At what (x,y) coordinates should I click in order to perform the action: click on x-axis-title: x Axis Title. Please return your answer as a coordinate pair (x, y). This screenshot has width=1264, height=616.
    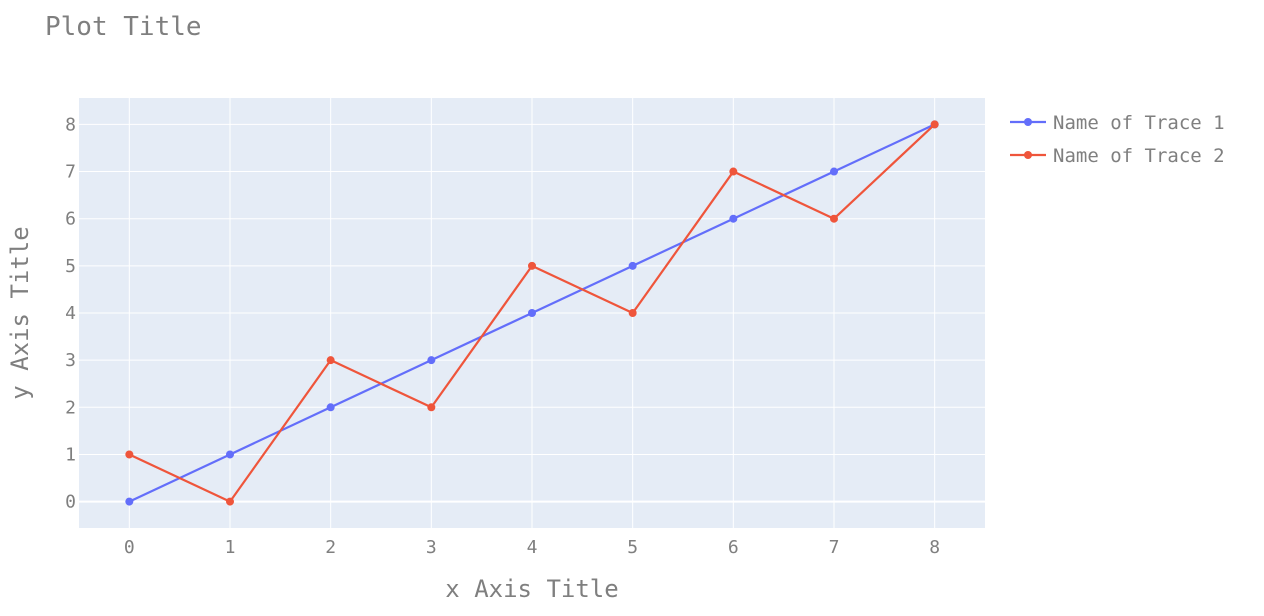
    Looking at the image, I should click on (531, 589).